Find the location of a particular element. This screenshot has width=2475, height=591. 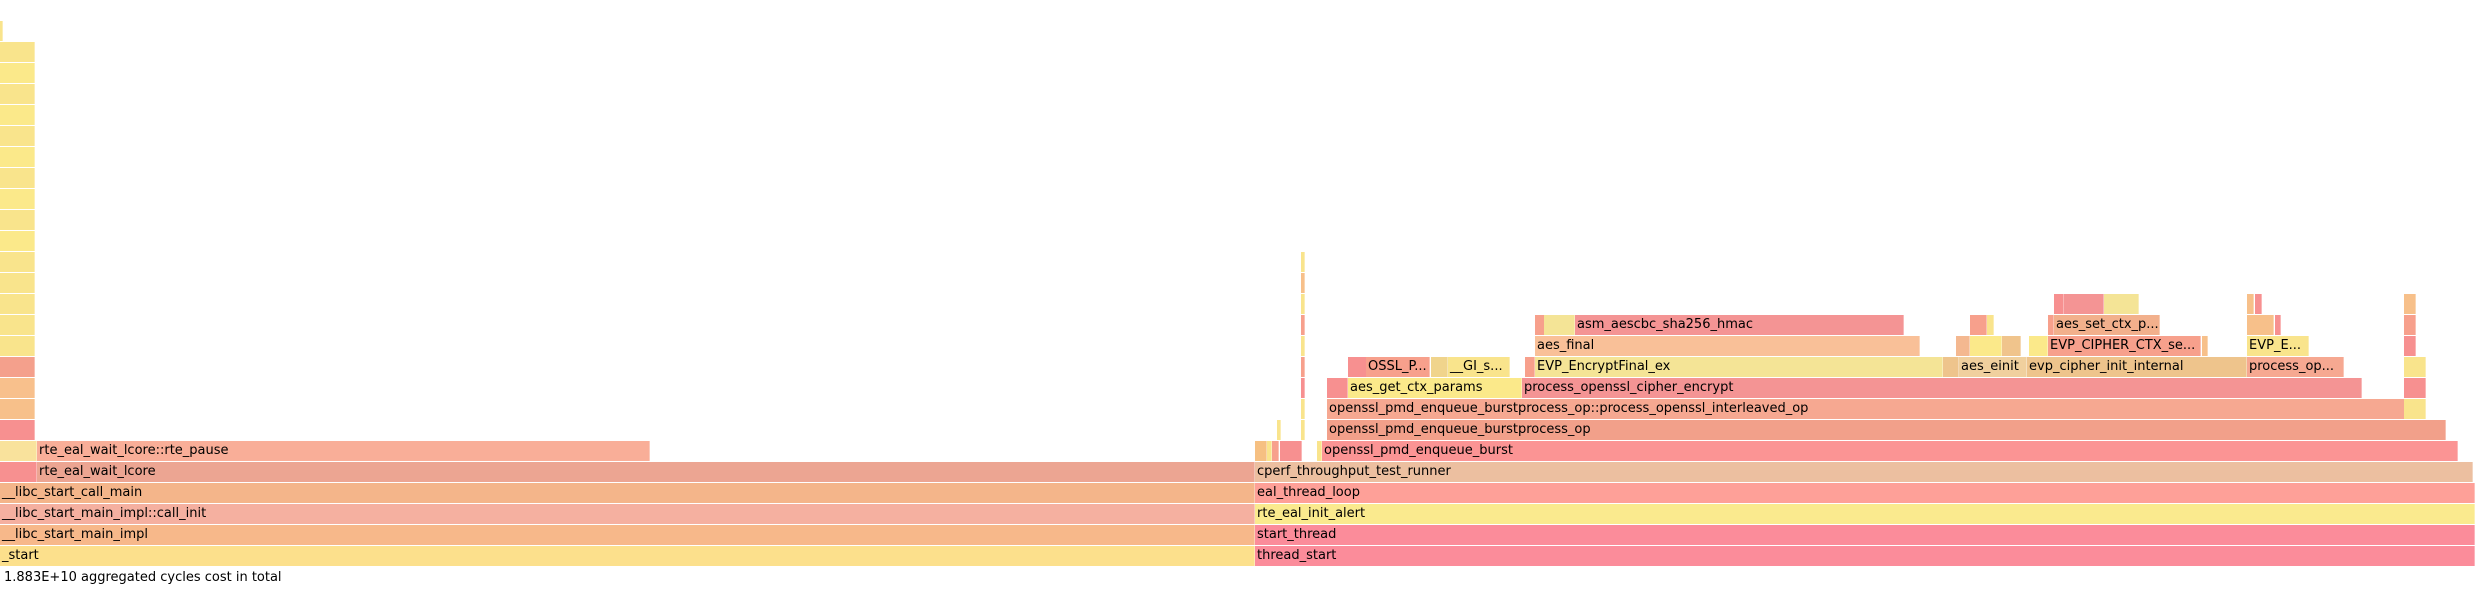

flame-frame: thread_start is located at coordinates (1865, 556).